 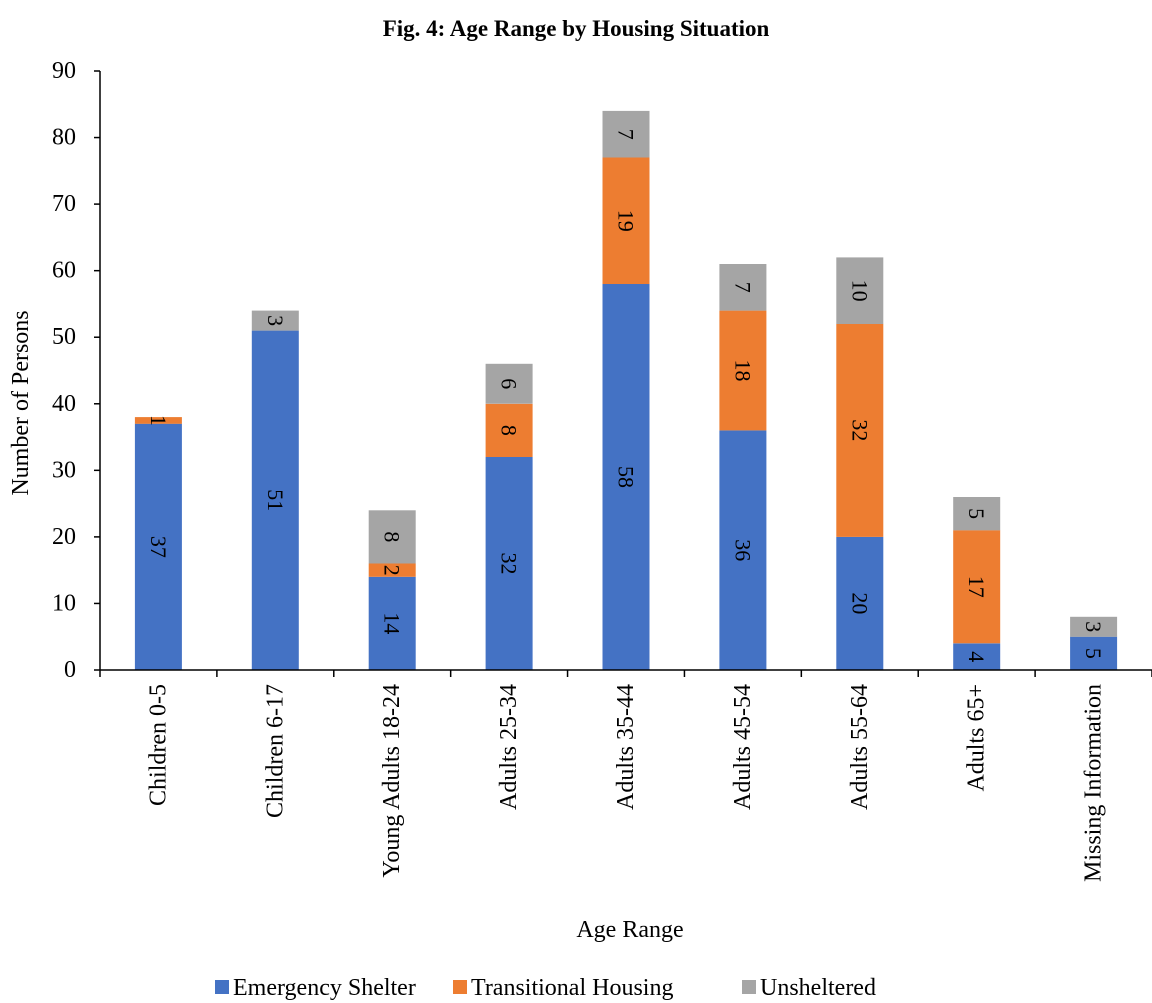 I want to click on legend-label-emergency-shelter: Emergency Shelter, so click(x=324, y=988).